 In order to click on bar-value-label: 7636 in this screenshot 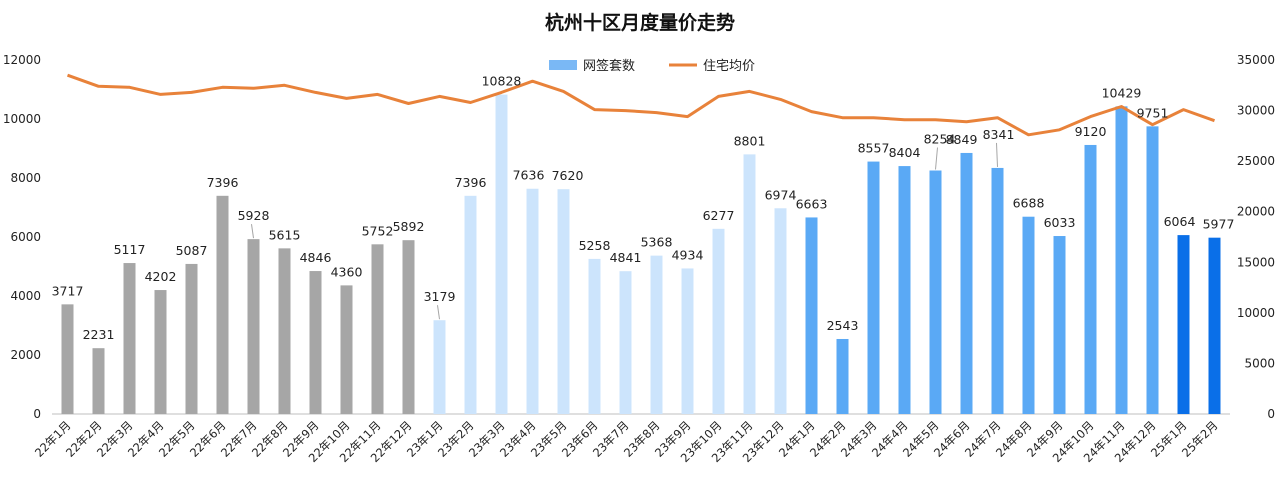, I will do `click(529, 175)`.